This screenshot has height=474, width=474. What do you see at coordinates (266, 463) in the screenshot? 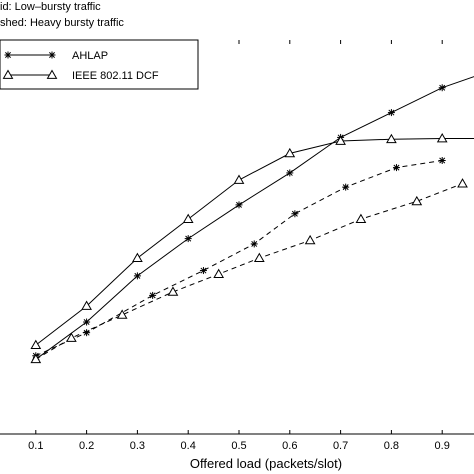
I see `x-axis-label: Offered load (packets/slot)` at bounding box center [266, 463].